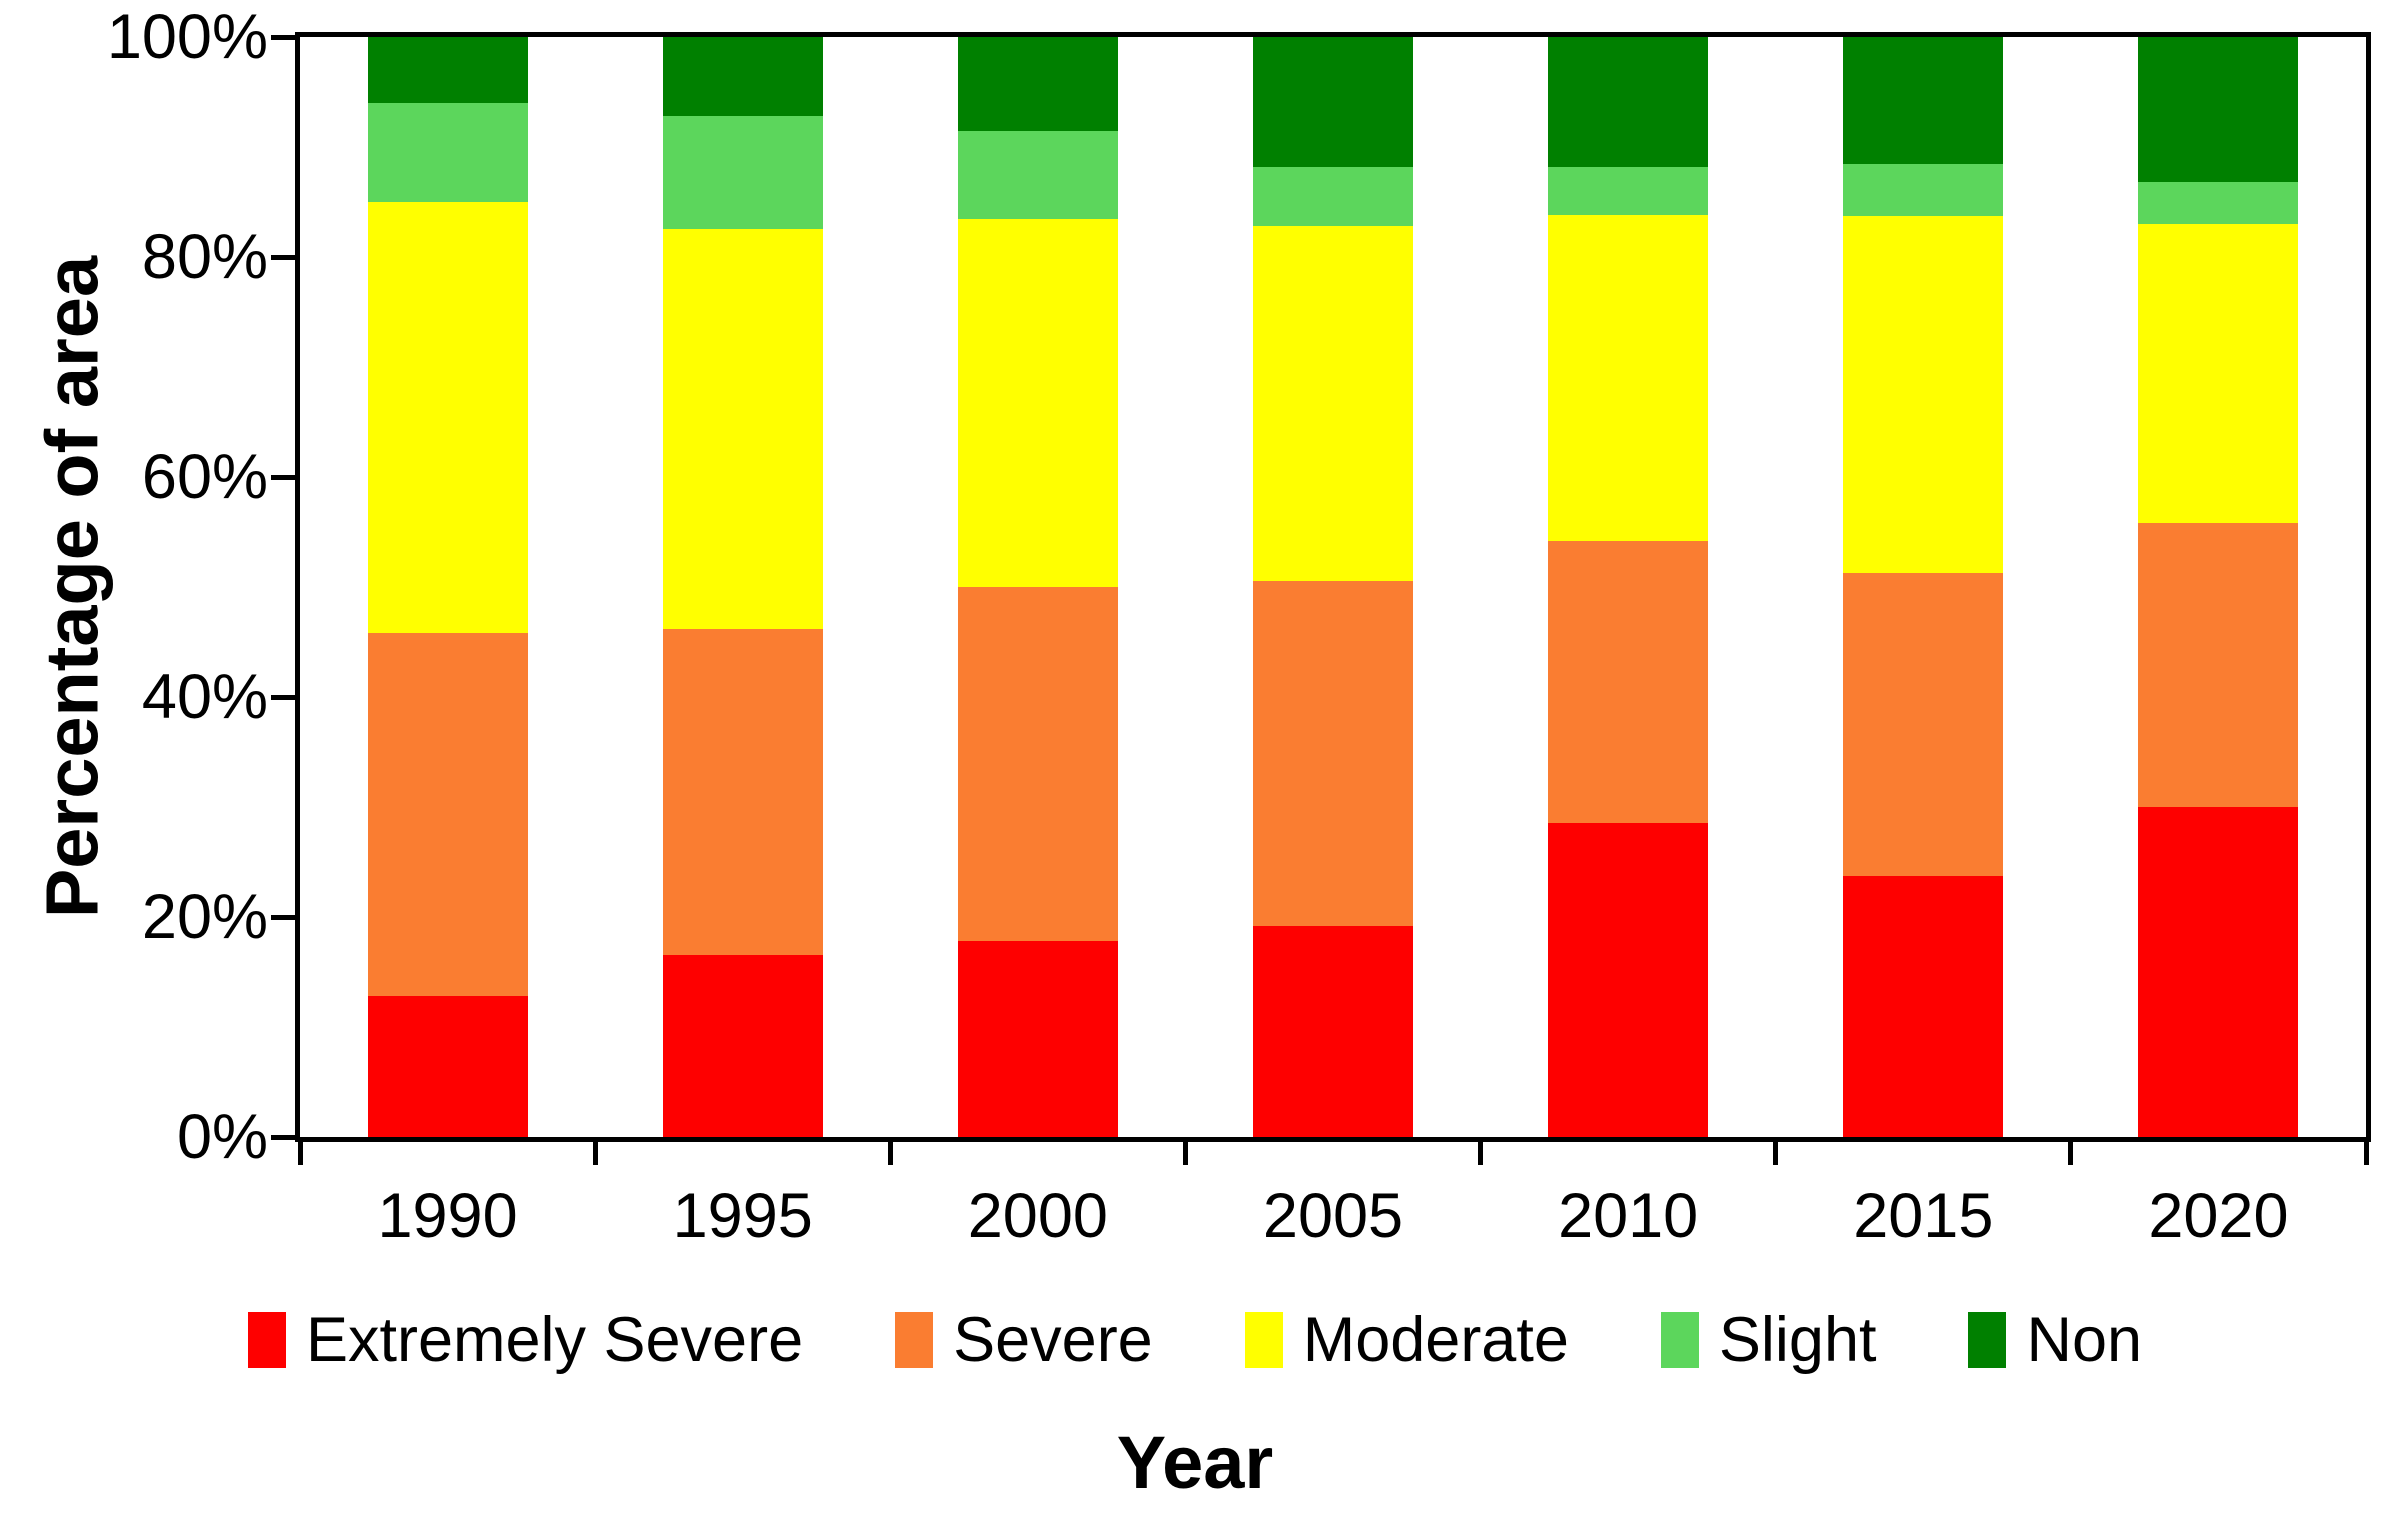 Image resolution: width=2390 pixels, height=1513 pixels. I want to click on segment-2010-non, so click(1628, 102).